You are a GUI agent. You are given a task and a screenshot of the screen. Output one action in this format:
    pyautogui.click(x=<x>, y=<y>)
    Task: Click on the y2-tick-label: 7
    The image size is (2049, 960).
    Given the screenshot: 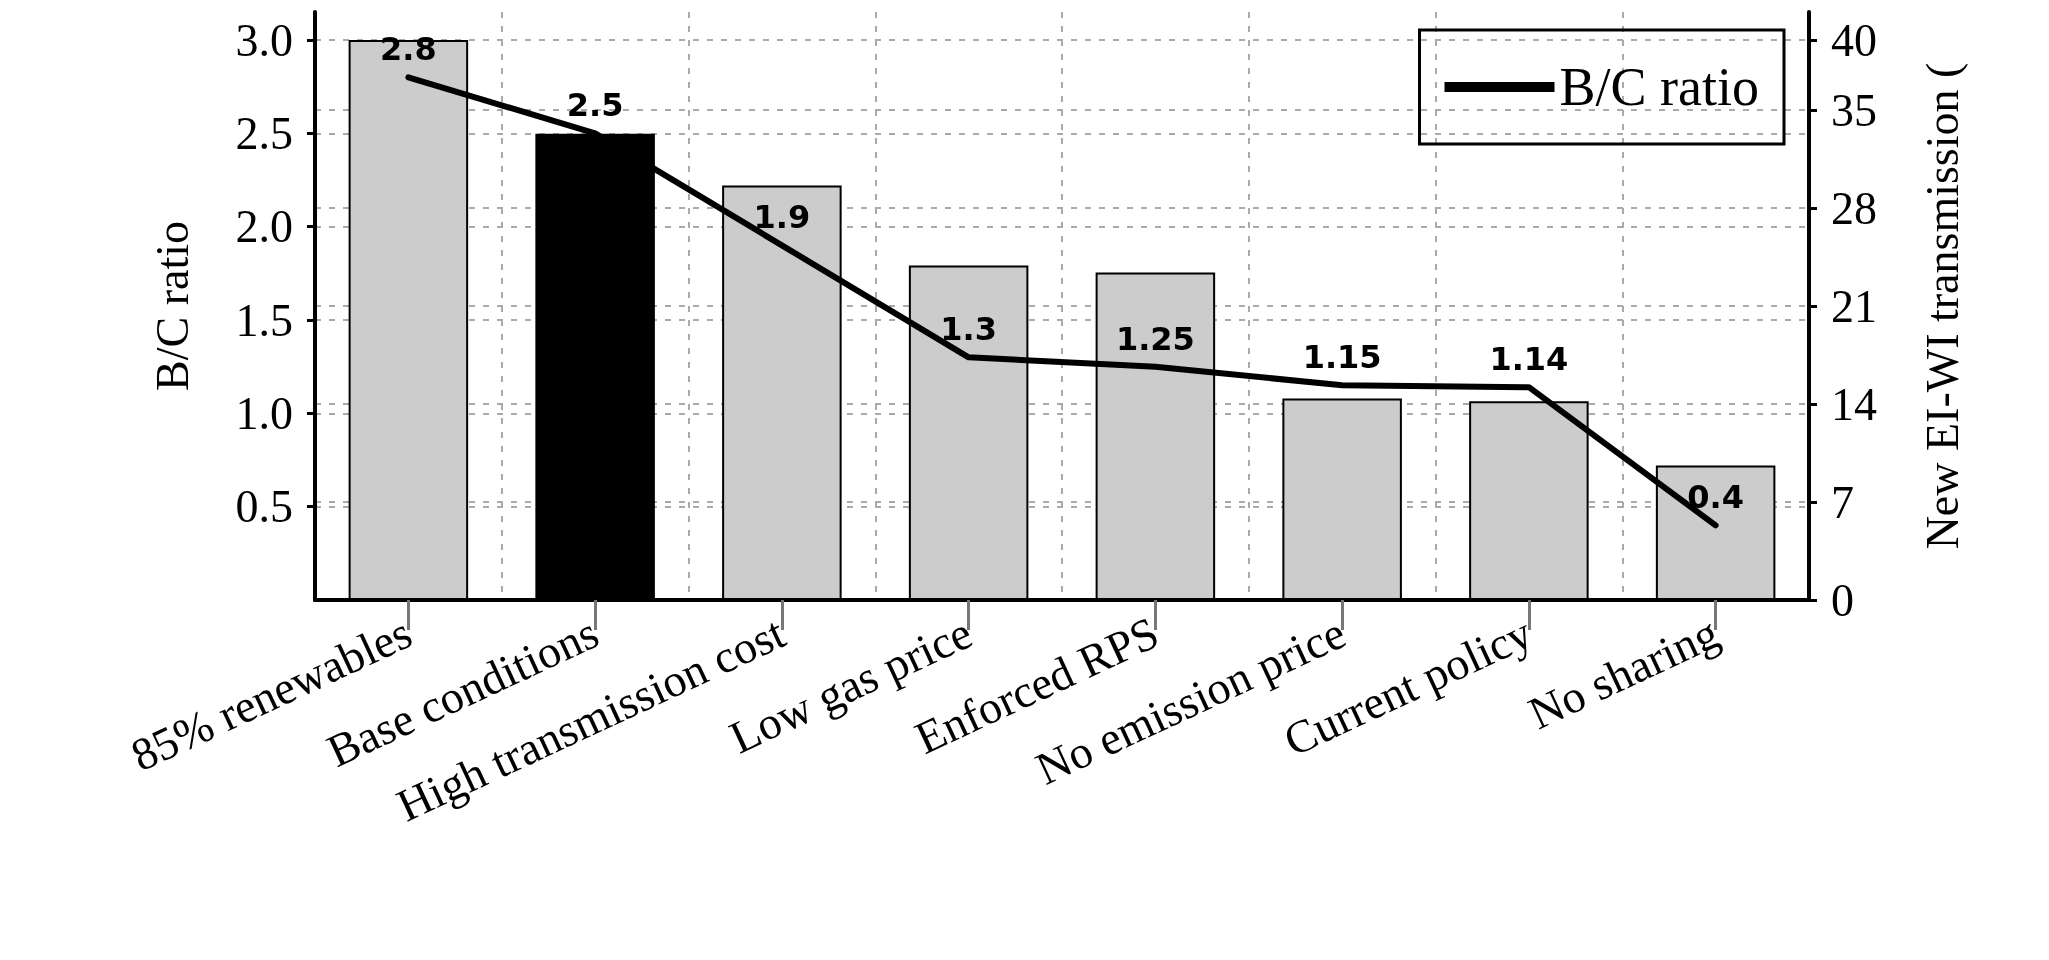 What is the action you would take?
    pyautogui.click(x=1842, y=502)
    